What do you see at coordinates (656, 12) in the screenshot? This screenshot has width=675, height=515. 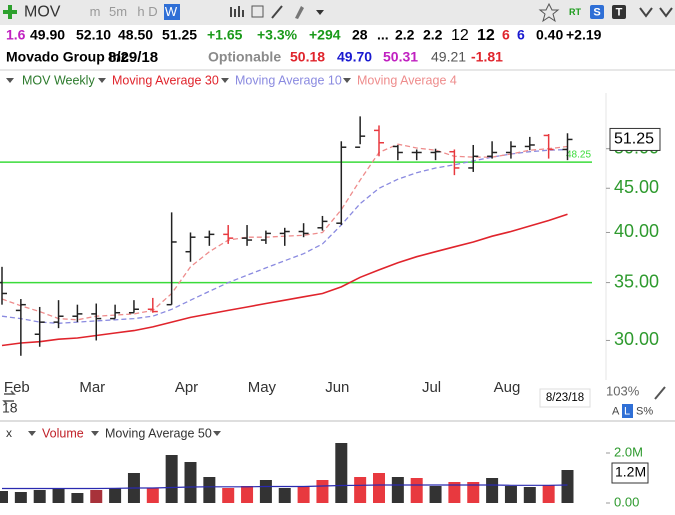 I see `window-arrows` at bounding box center [656, 12].